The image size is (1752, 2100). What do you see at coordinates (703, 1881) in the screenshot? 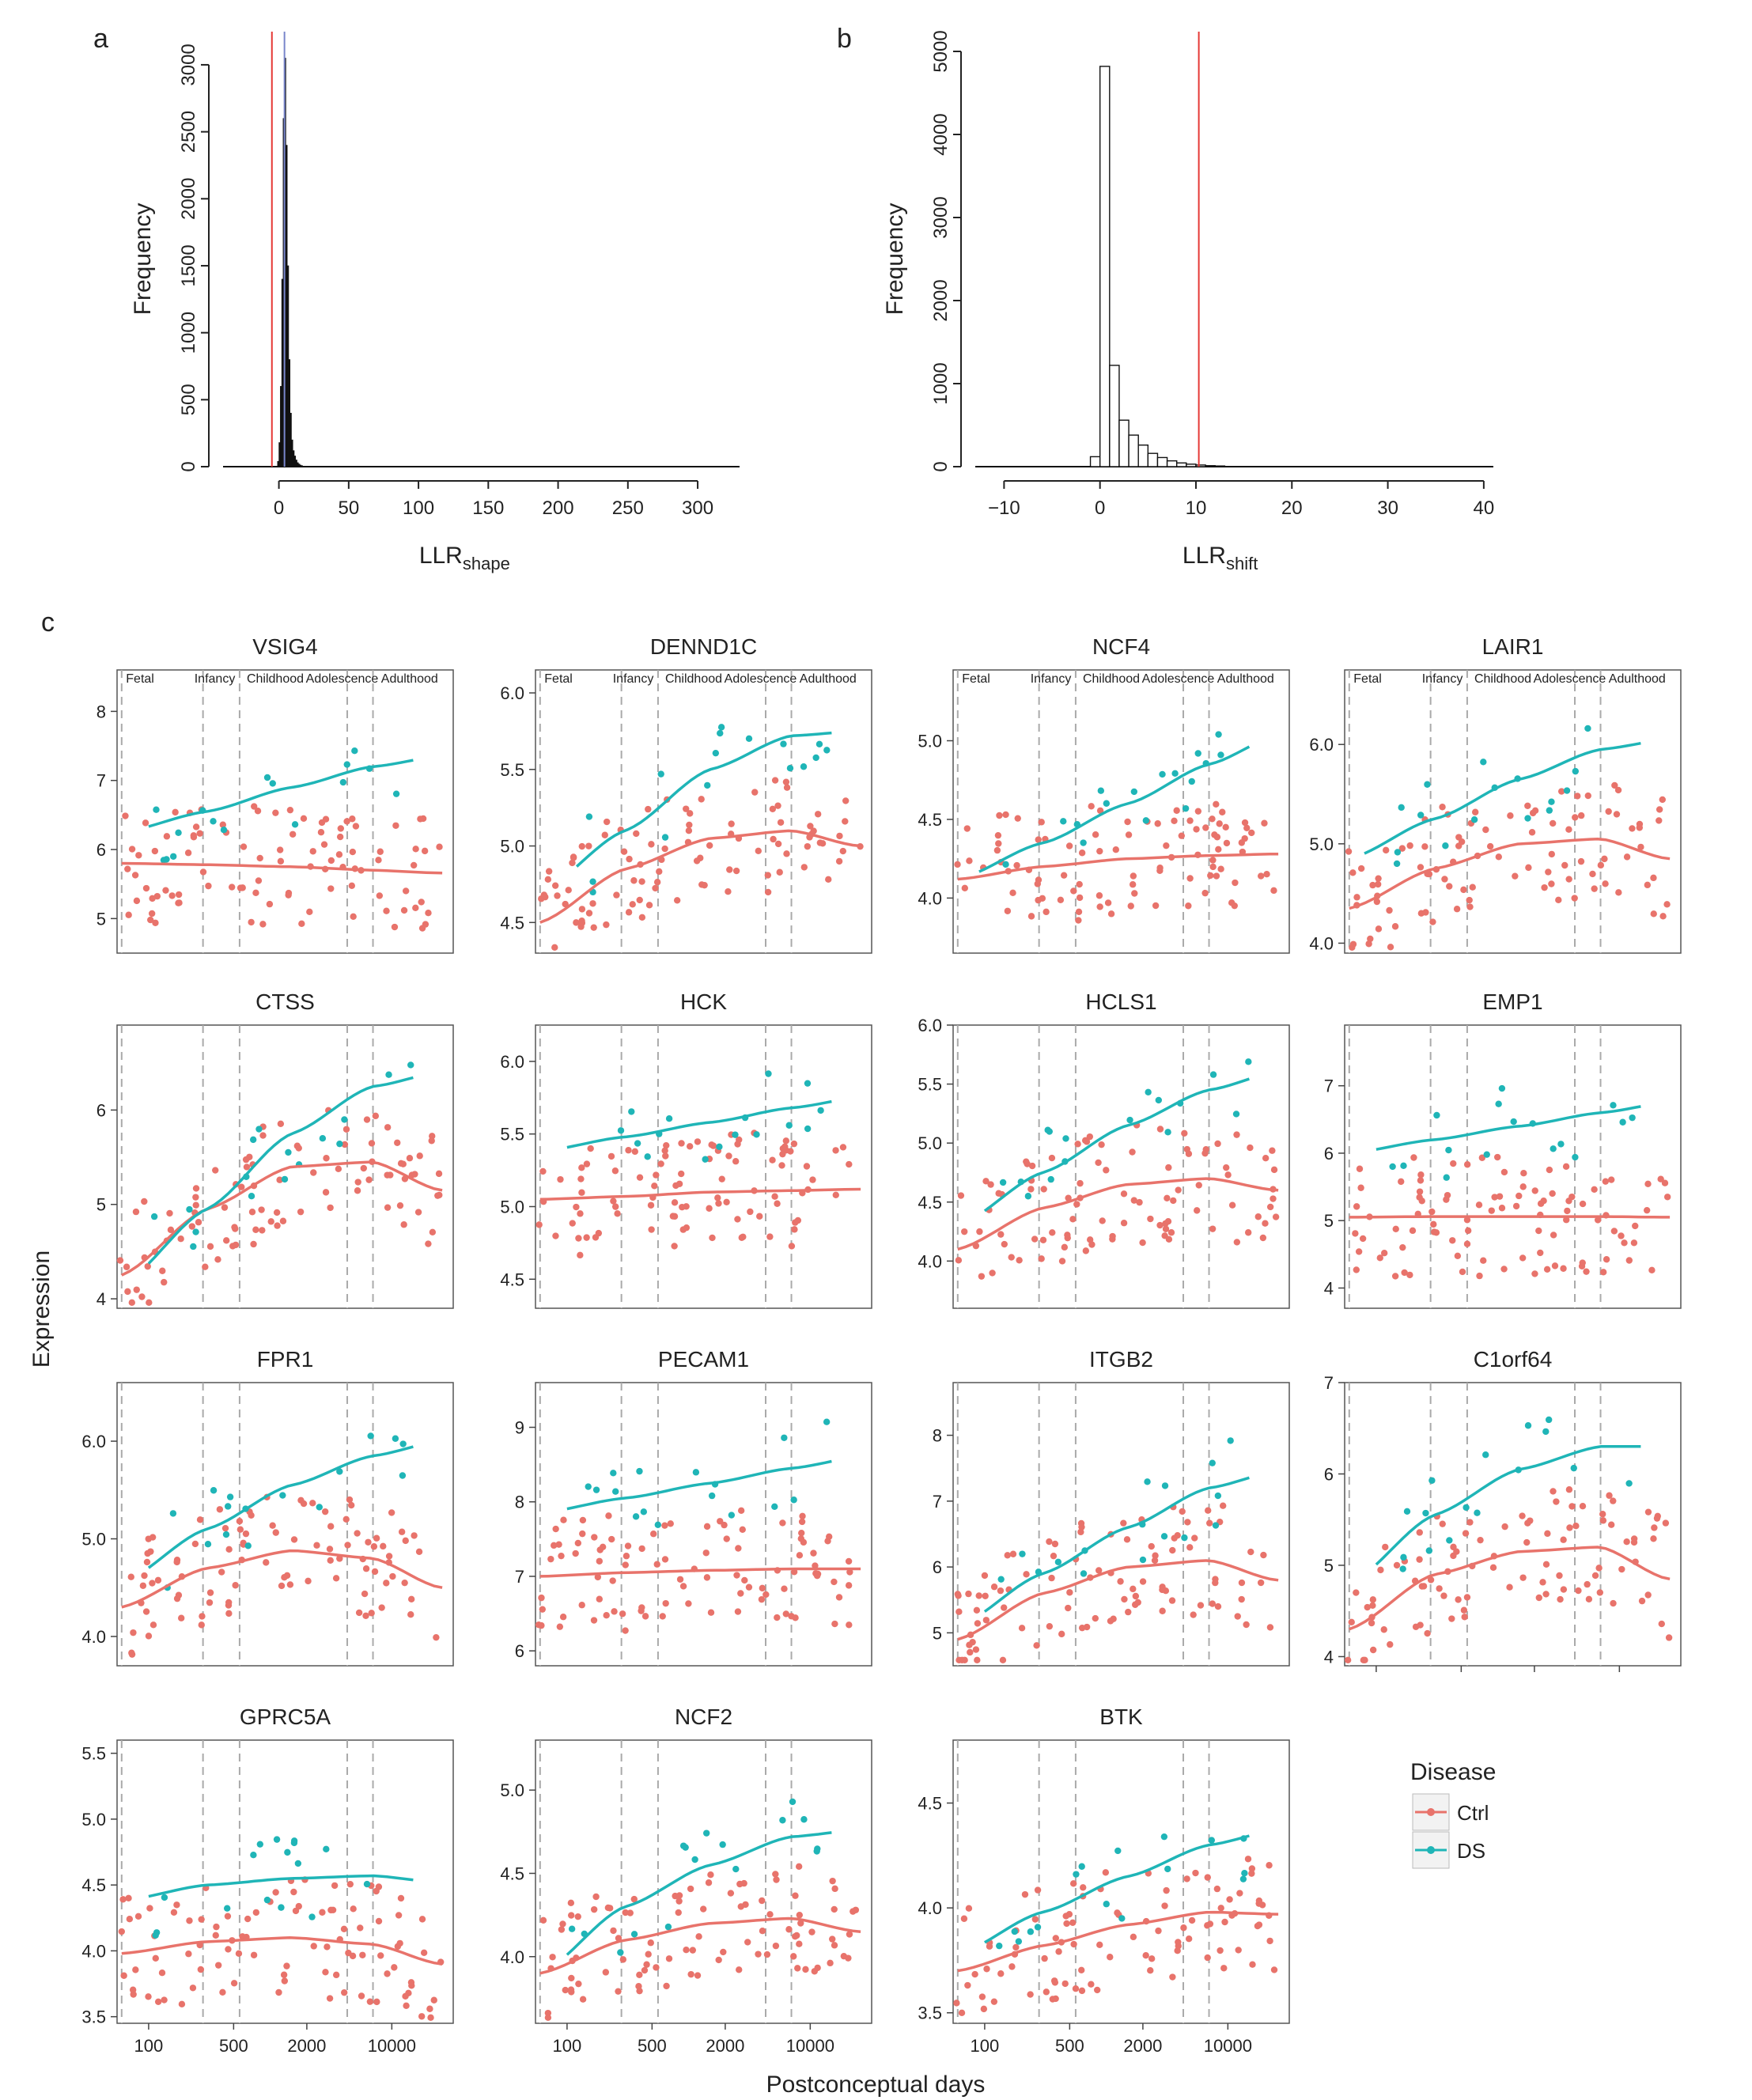
I see `panel-frame` at bounding box center [703, 1881].